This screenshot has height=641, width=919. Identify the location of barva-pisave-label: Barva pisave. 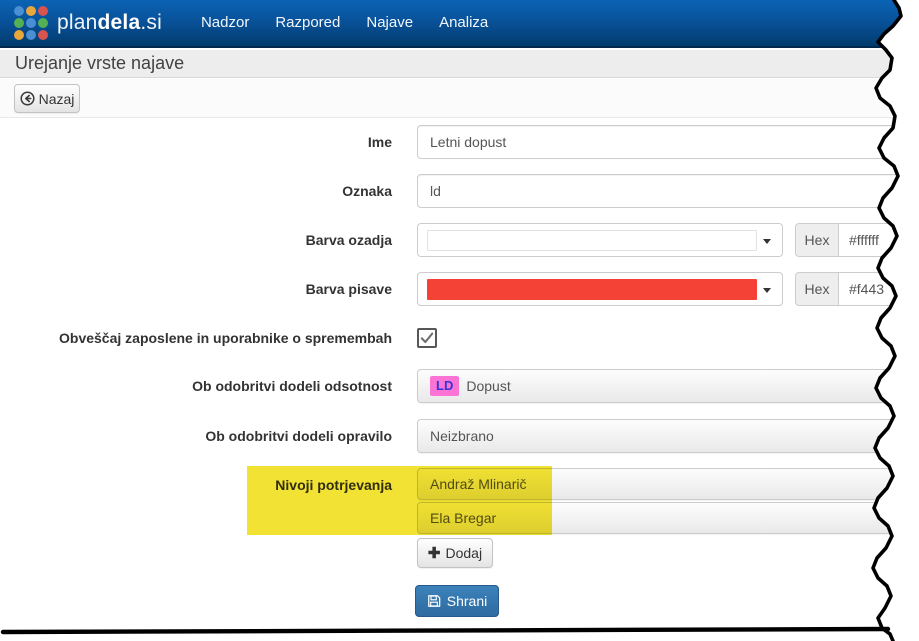
(348, 289).